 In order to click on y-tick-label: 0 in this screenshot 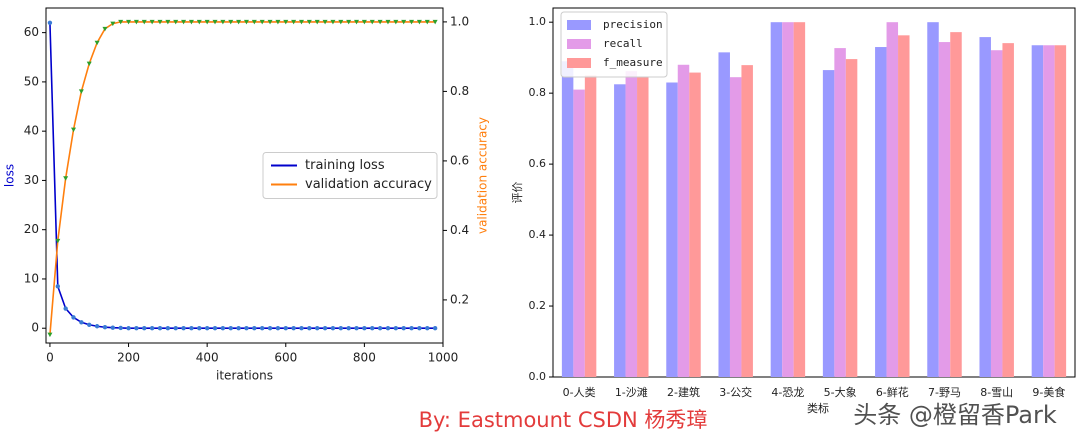, I will do `click(35, 328)`.